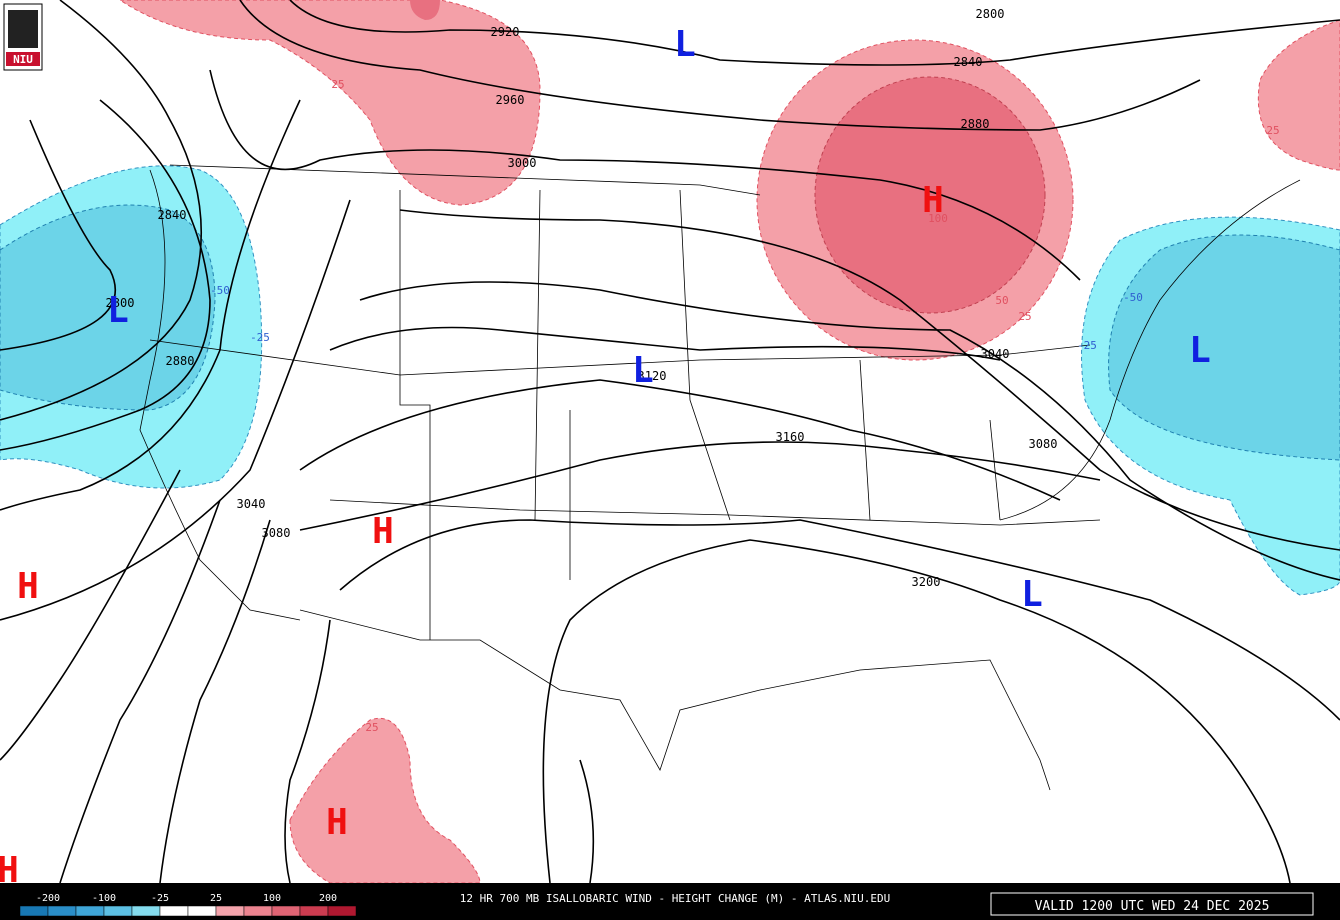  I want to click on logo-tower, so click(23, 29).